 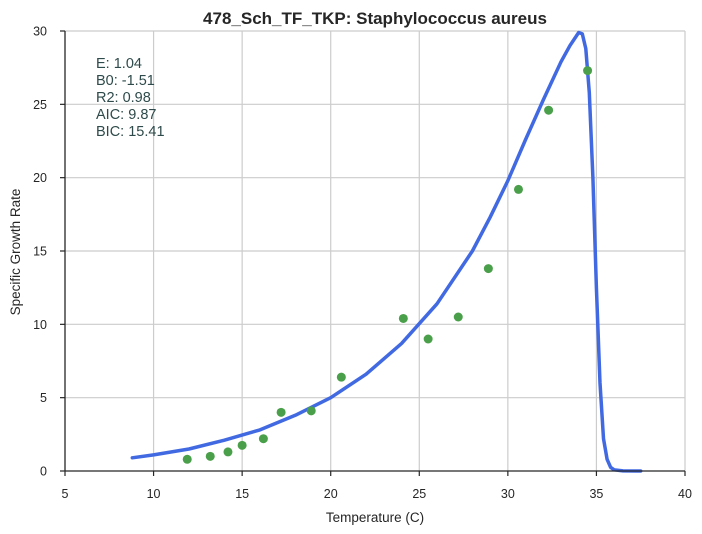 I want to click on x-tick-label: 40, so click(x=685, y=494).